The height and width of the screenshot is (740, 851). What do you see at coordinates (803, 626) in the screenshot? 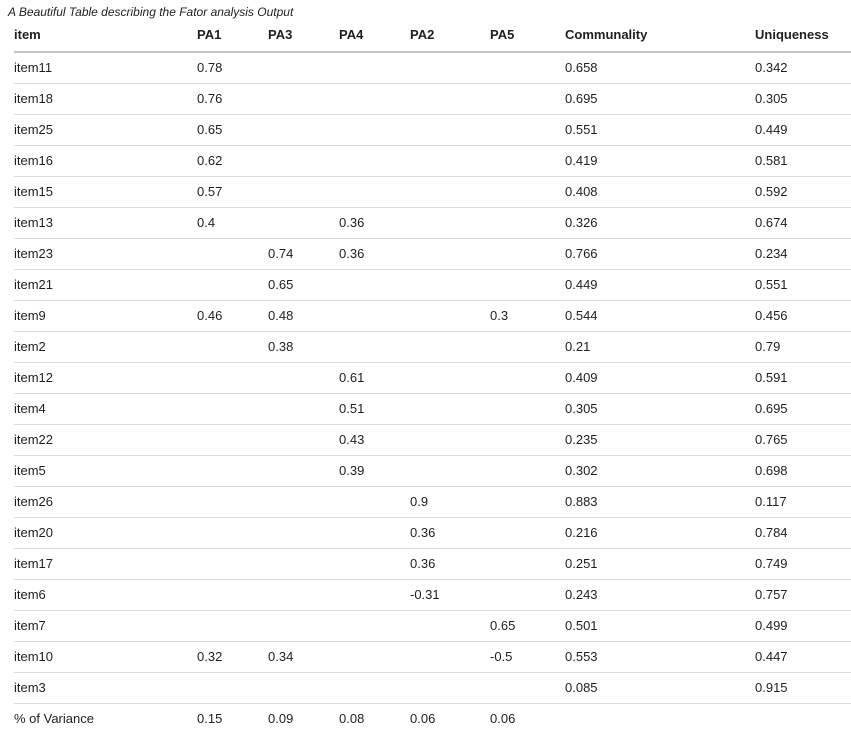
I see `cell-uniqueness: 0.499` at bounding box center [803, 626].